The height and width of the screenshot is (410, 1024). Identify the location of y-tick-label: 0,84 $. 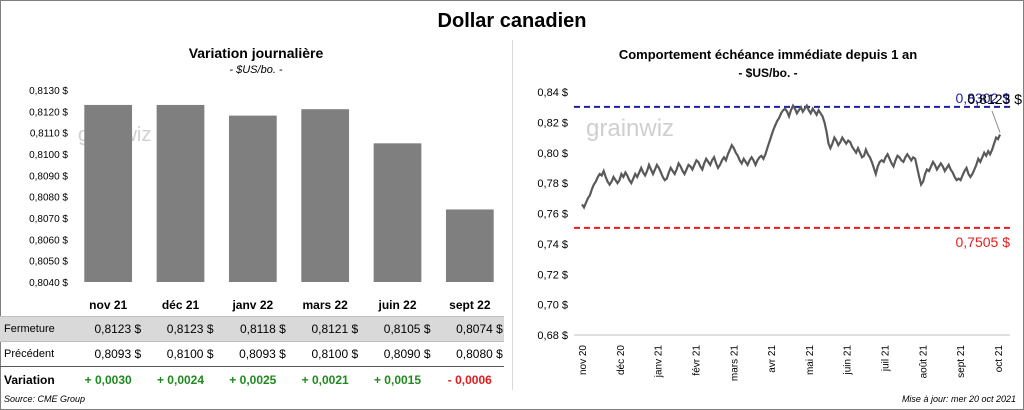
(552, 93).